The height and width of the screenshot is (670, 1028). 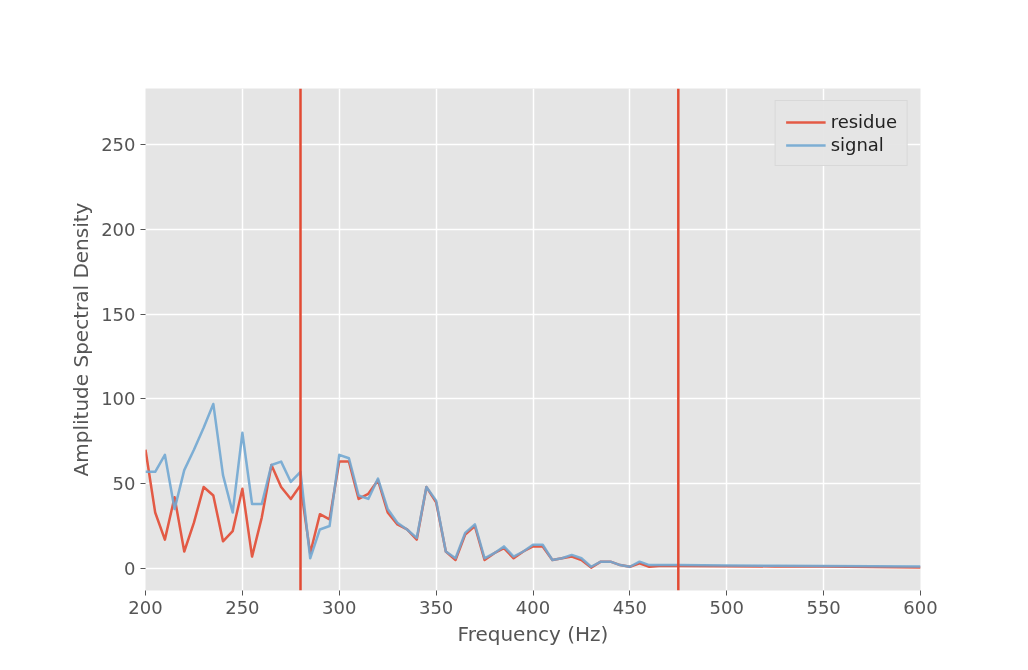 What do you see at coordinates (857, 144) in the screenshot?
I see `legend-label: signal` at bounding box center [857, 144].